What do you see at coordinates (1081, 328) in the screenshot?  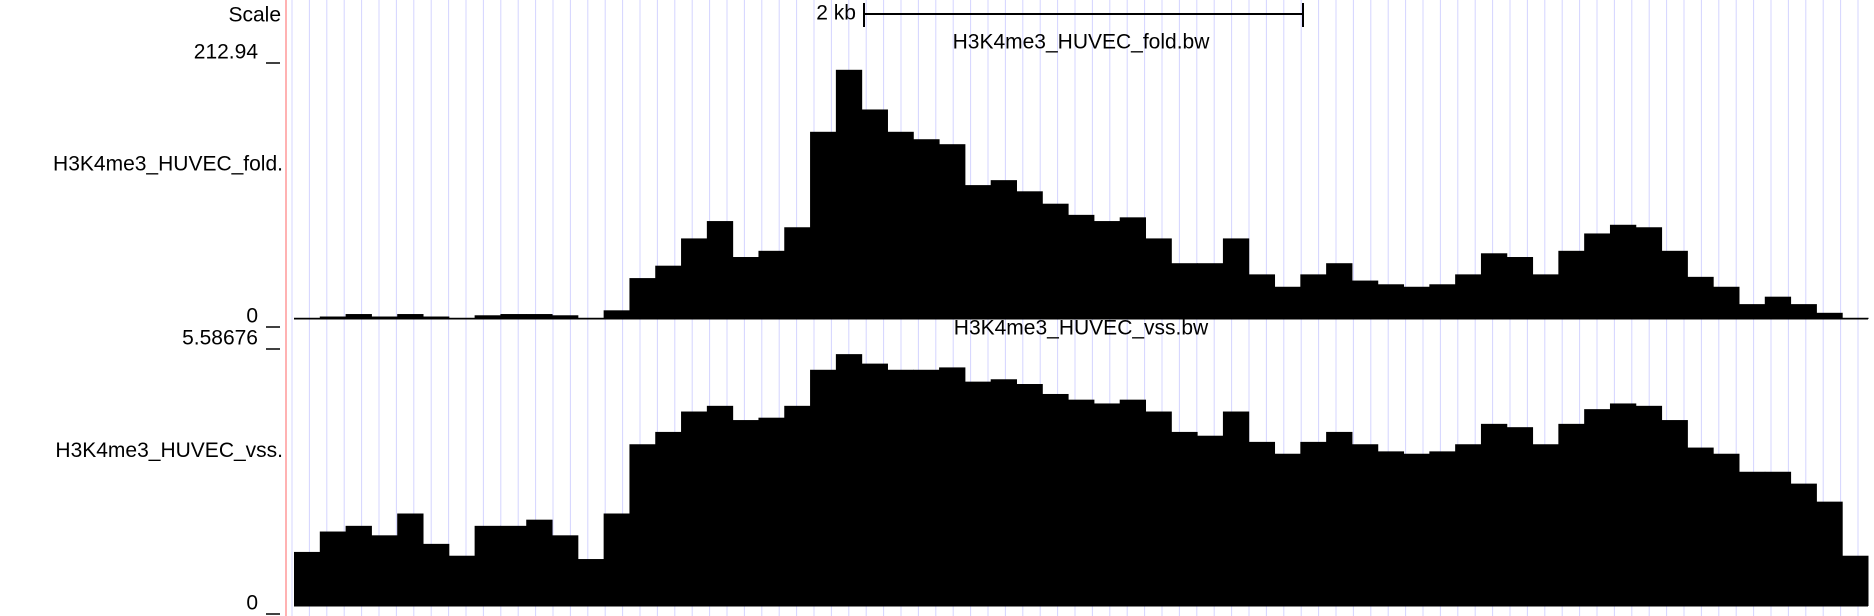 I see `track-title: H3K4me3_HUVEC_vss.bw` at bounding box center [1081, 328].